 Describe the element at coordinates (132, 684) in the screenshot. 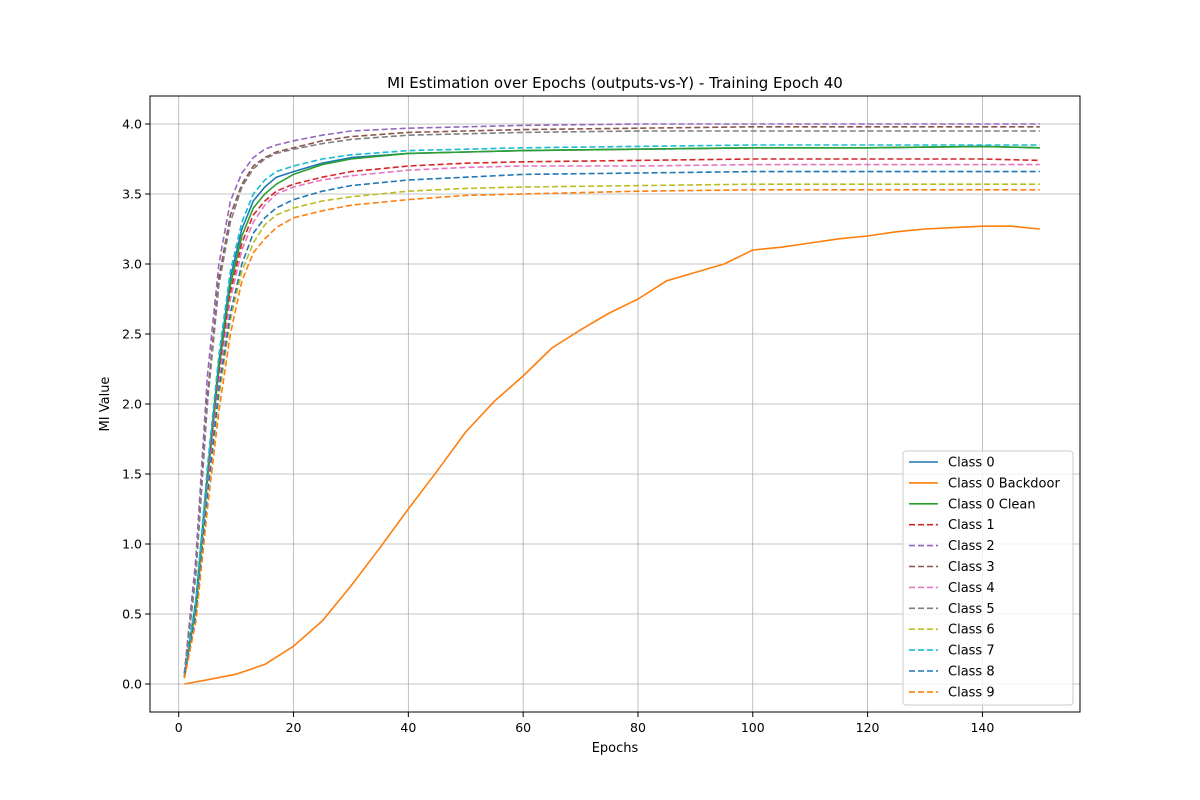

I see `y-tick-label: 0.0` at that location.